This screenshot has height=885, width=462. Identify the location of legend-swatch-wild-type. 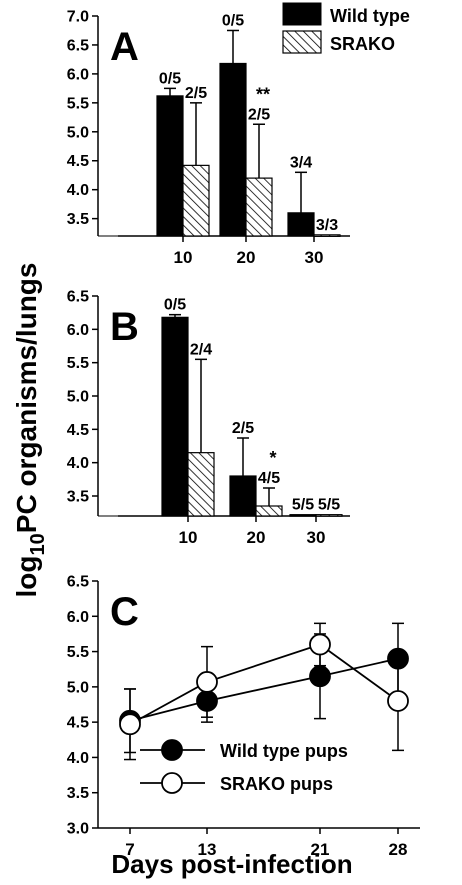
(302, 14).